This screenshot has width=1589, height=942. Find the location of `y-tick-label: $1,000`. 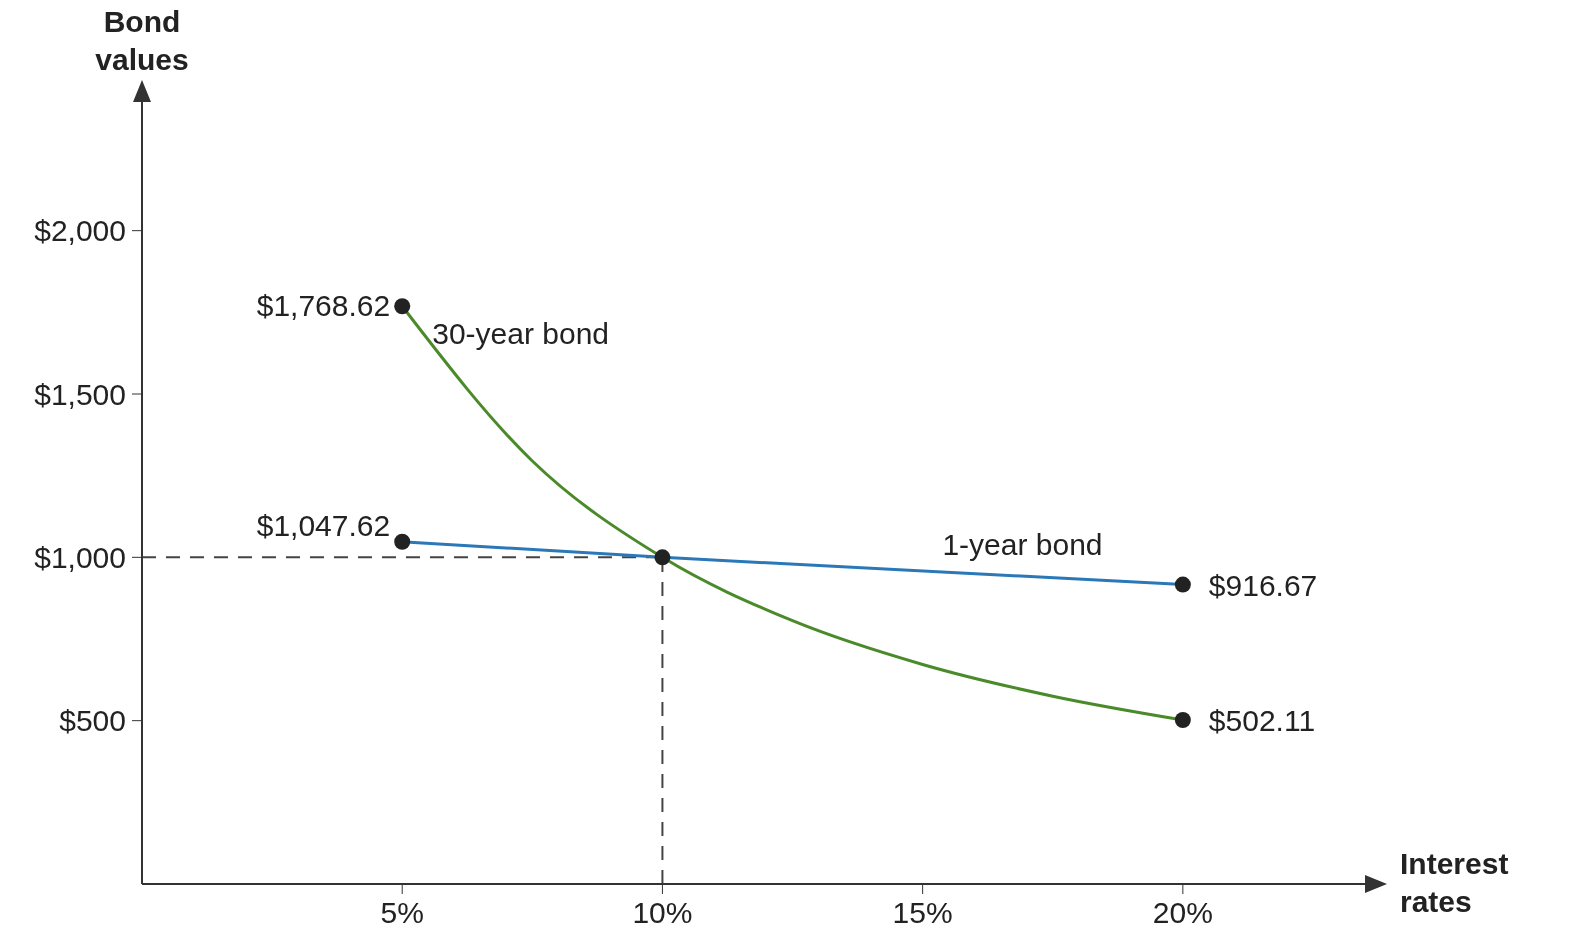

y-tick-label: $1,000 is located at coordinates (80, 557).